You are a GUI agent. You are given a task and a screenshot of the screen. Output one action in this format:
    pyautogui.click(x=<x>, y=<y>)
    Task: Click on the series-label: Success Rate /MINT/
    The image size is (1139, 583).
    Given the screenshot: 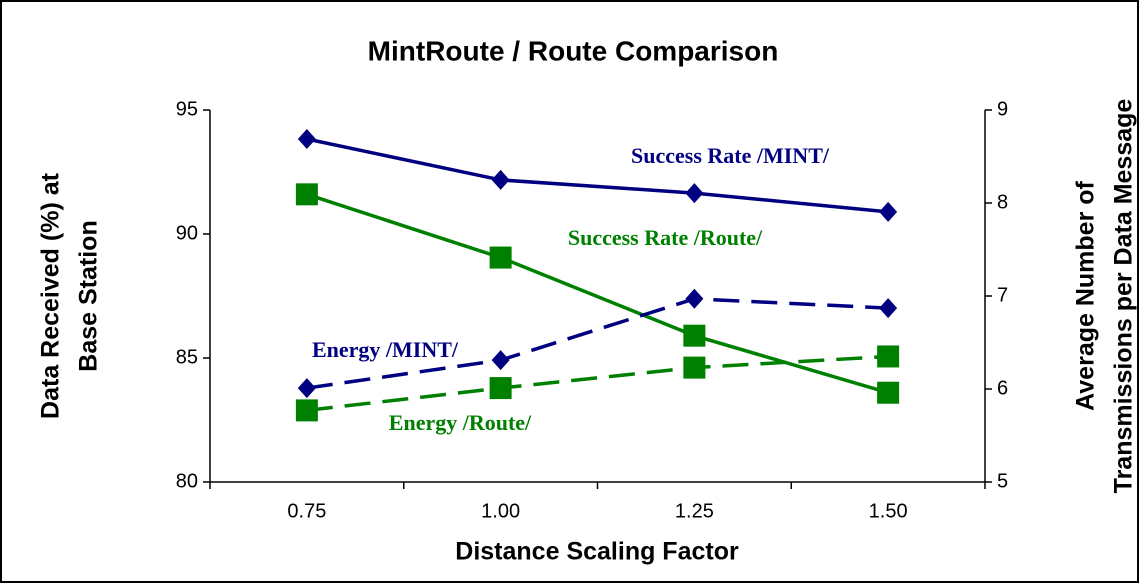 What is the action you would take?
    pyautogui.click(x=730, y=155)
    